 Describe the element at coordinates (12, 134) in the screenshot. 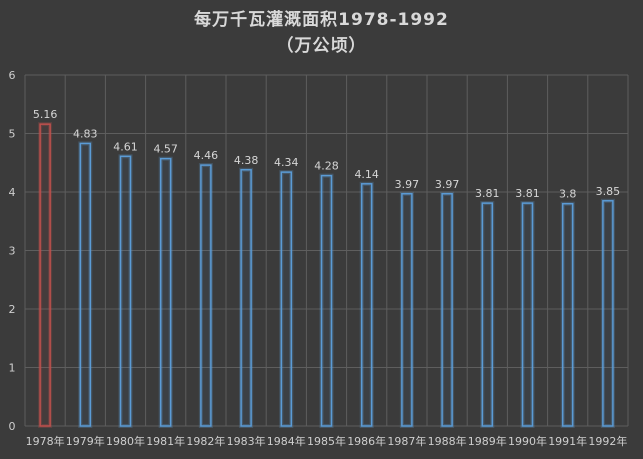

I see `y-tick-label: 5` at that location.